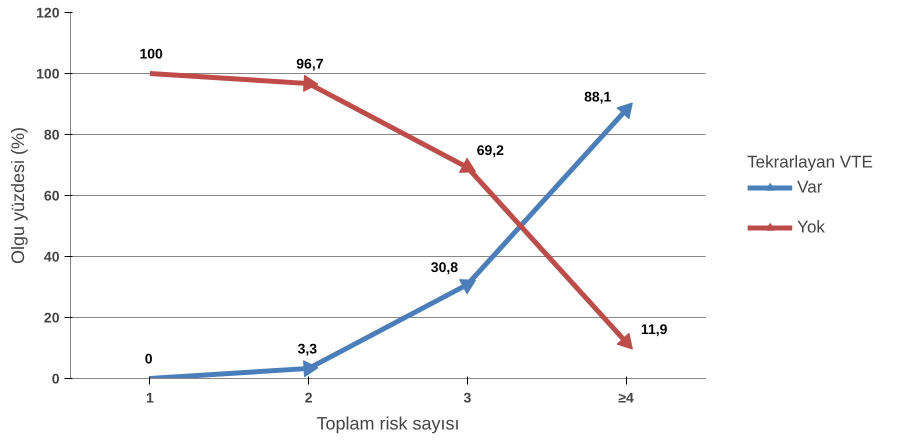  I want to click on data-label: 100, so click(151, 54).